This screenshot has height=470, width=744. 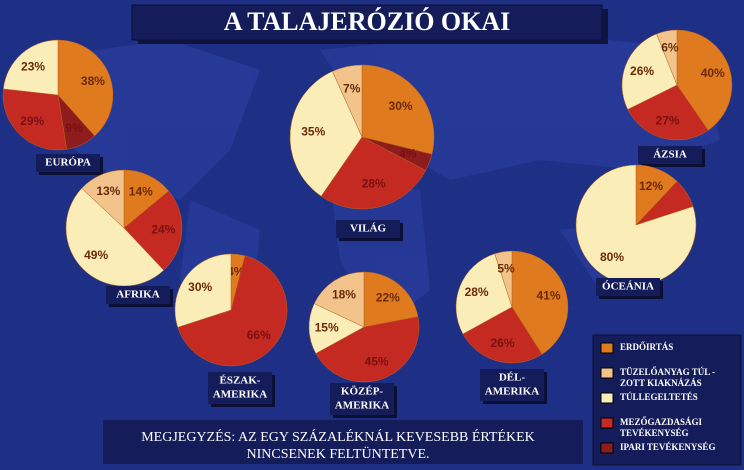 What do you see at coordinates (108, 191) in the screenshot?
I see `value-label: 13%` at bounding box center [108, 191].